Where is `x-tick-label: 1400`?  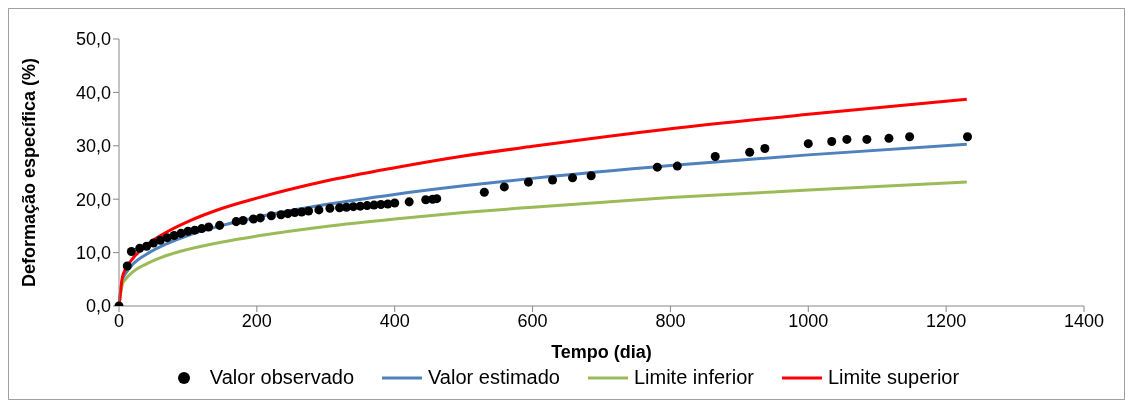
x-tick-label: 1400 is located at coordinates (1084, 320).